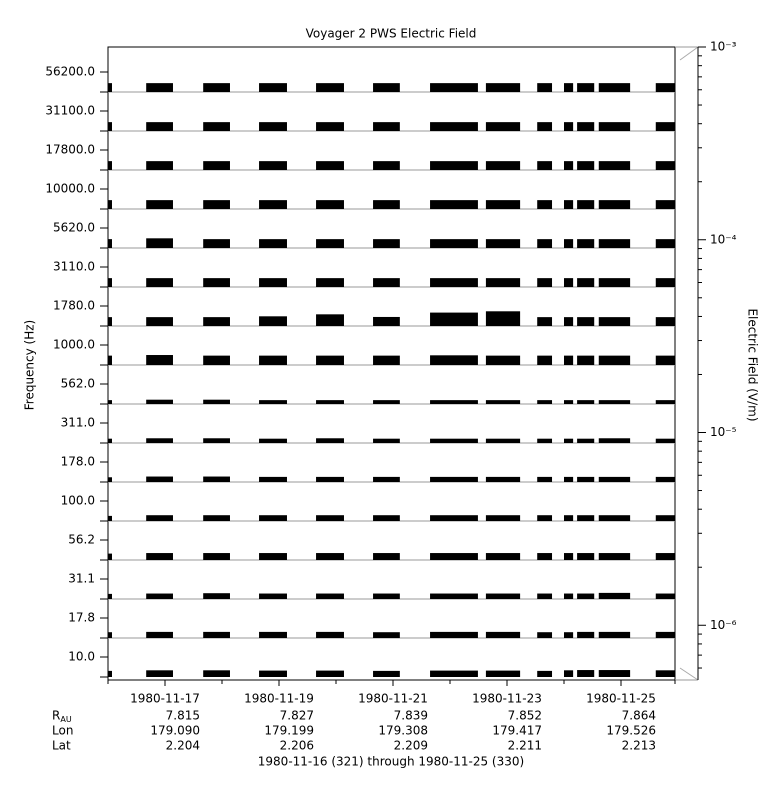 This screenshot has width=783, height=804. Describe the element at coordinates (753, 364) in the screenshot. I see `y2-axis-label: Electric Field (V/m)` at that location.